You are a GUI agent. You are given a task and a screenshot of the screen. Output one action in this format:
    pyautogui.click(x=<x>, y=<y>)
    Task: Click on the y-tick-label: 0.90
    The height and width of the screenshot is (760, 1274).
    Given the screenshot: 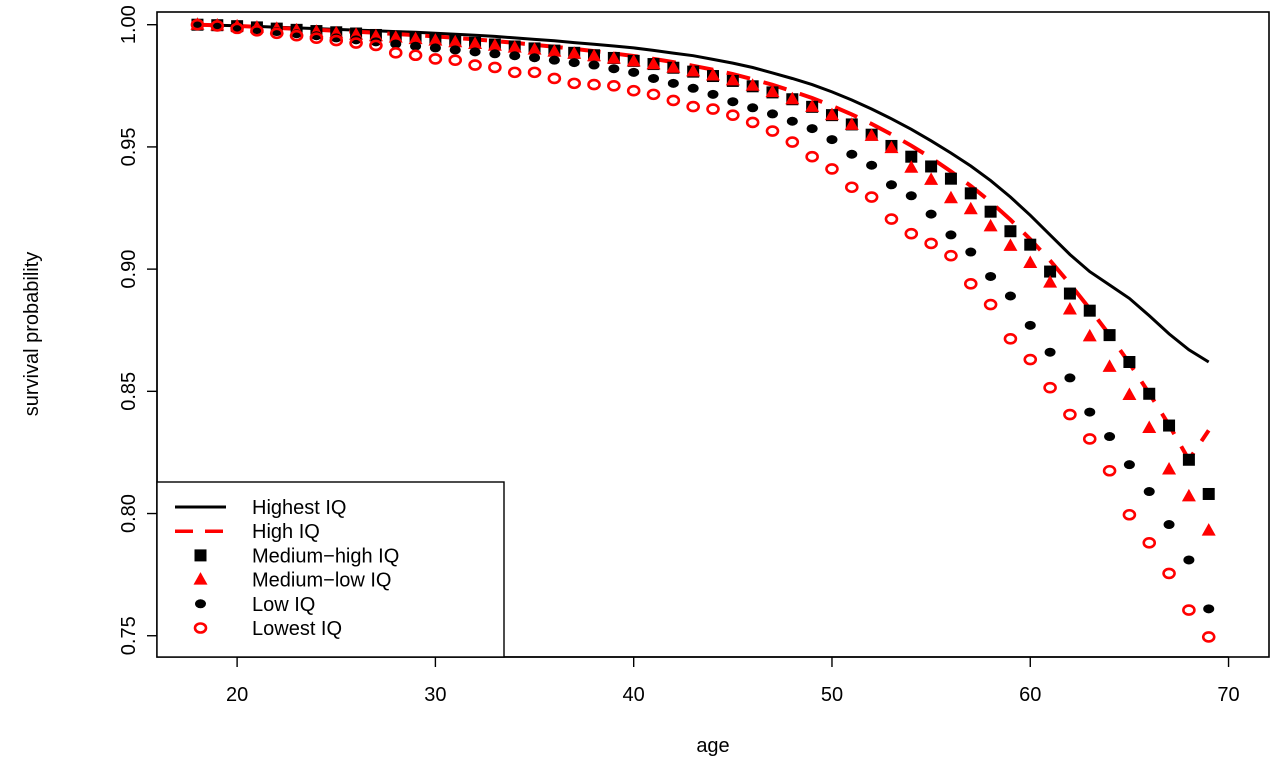 What is the action you would take?
    pyautogui.click(x=129, y=269)
    